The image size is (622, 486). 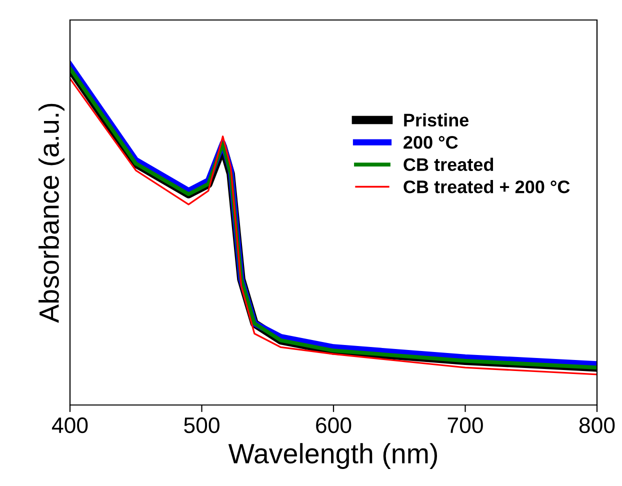 I want to click on x-tick-label: 600, so click(x=334, y=425).